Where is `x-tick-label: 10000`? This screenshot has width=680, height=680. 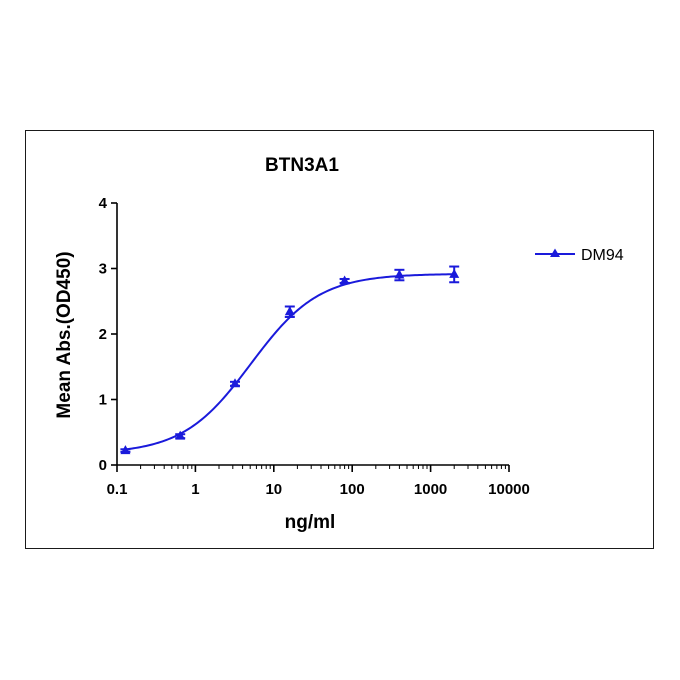
x-tick-label: 10000 is located at coordinates (509, 489).